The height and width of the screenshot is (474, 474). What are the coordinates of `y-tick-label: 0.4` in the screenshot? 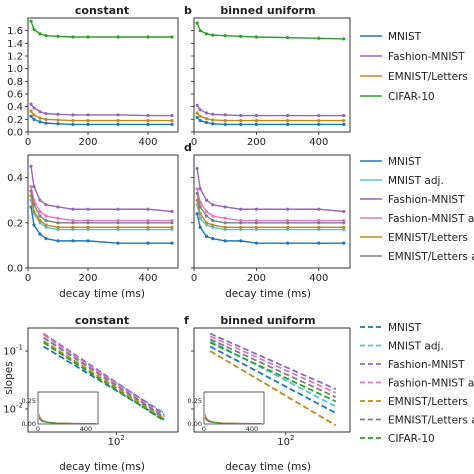 It's located at (15, 107).